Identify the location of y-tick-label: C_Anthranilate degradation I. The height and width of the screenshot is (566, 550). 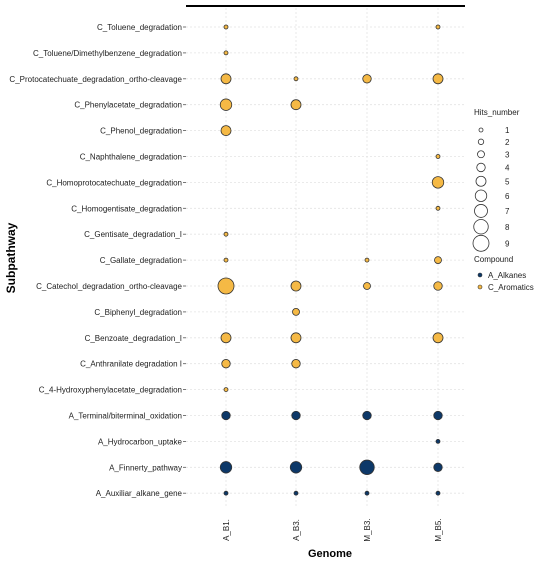
(131, 364).